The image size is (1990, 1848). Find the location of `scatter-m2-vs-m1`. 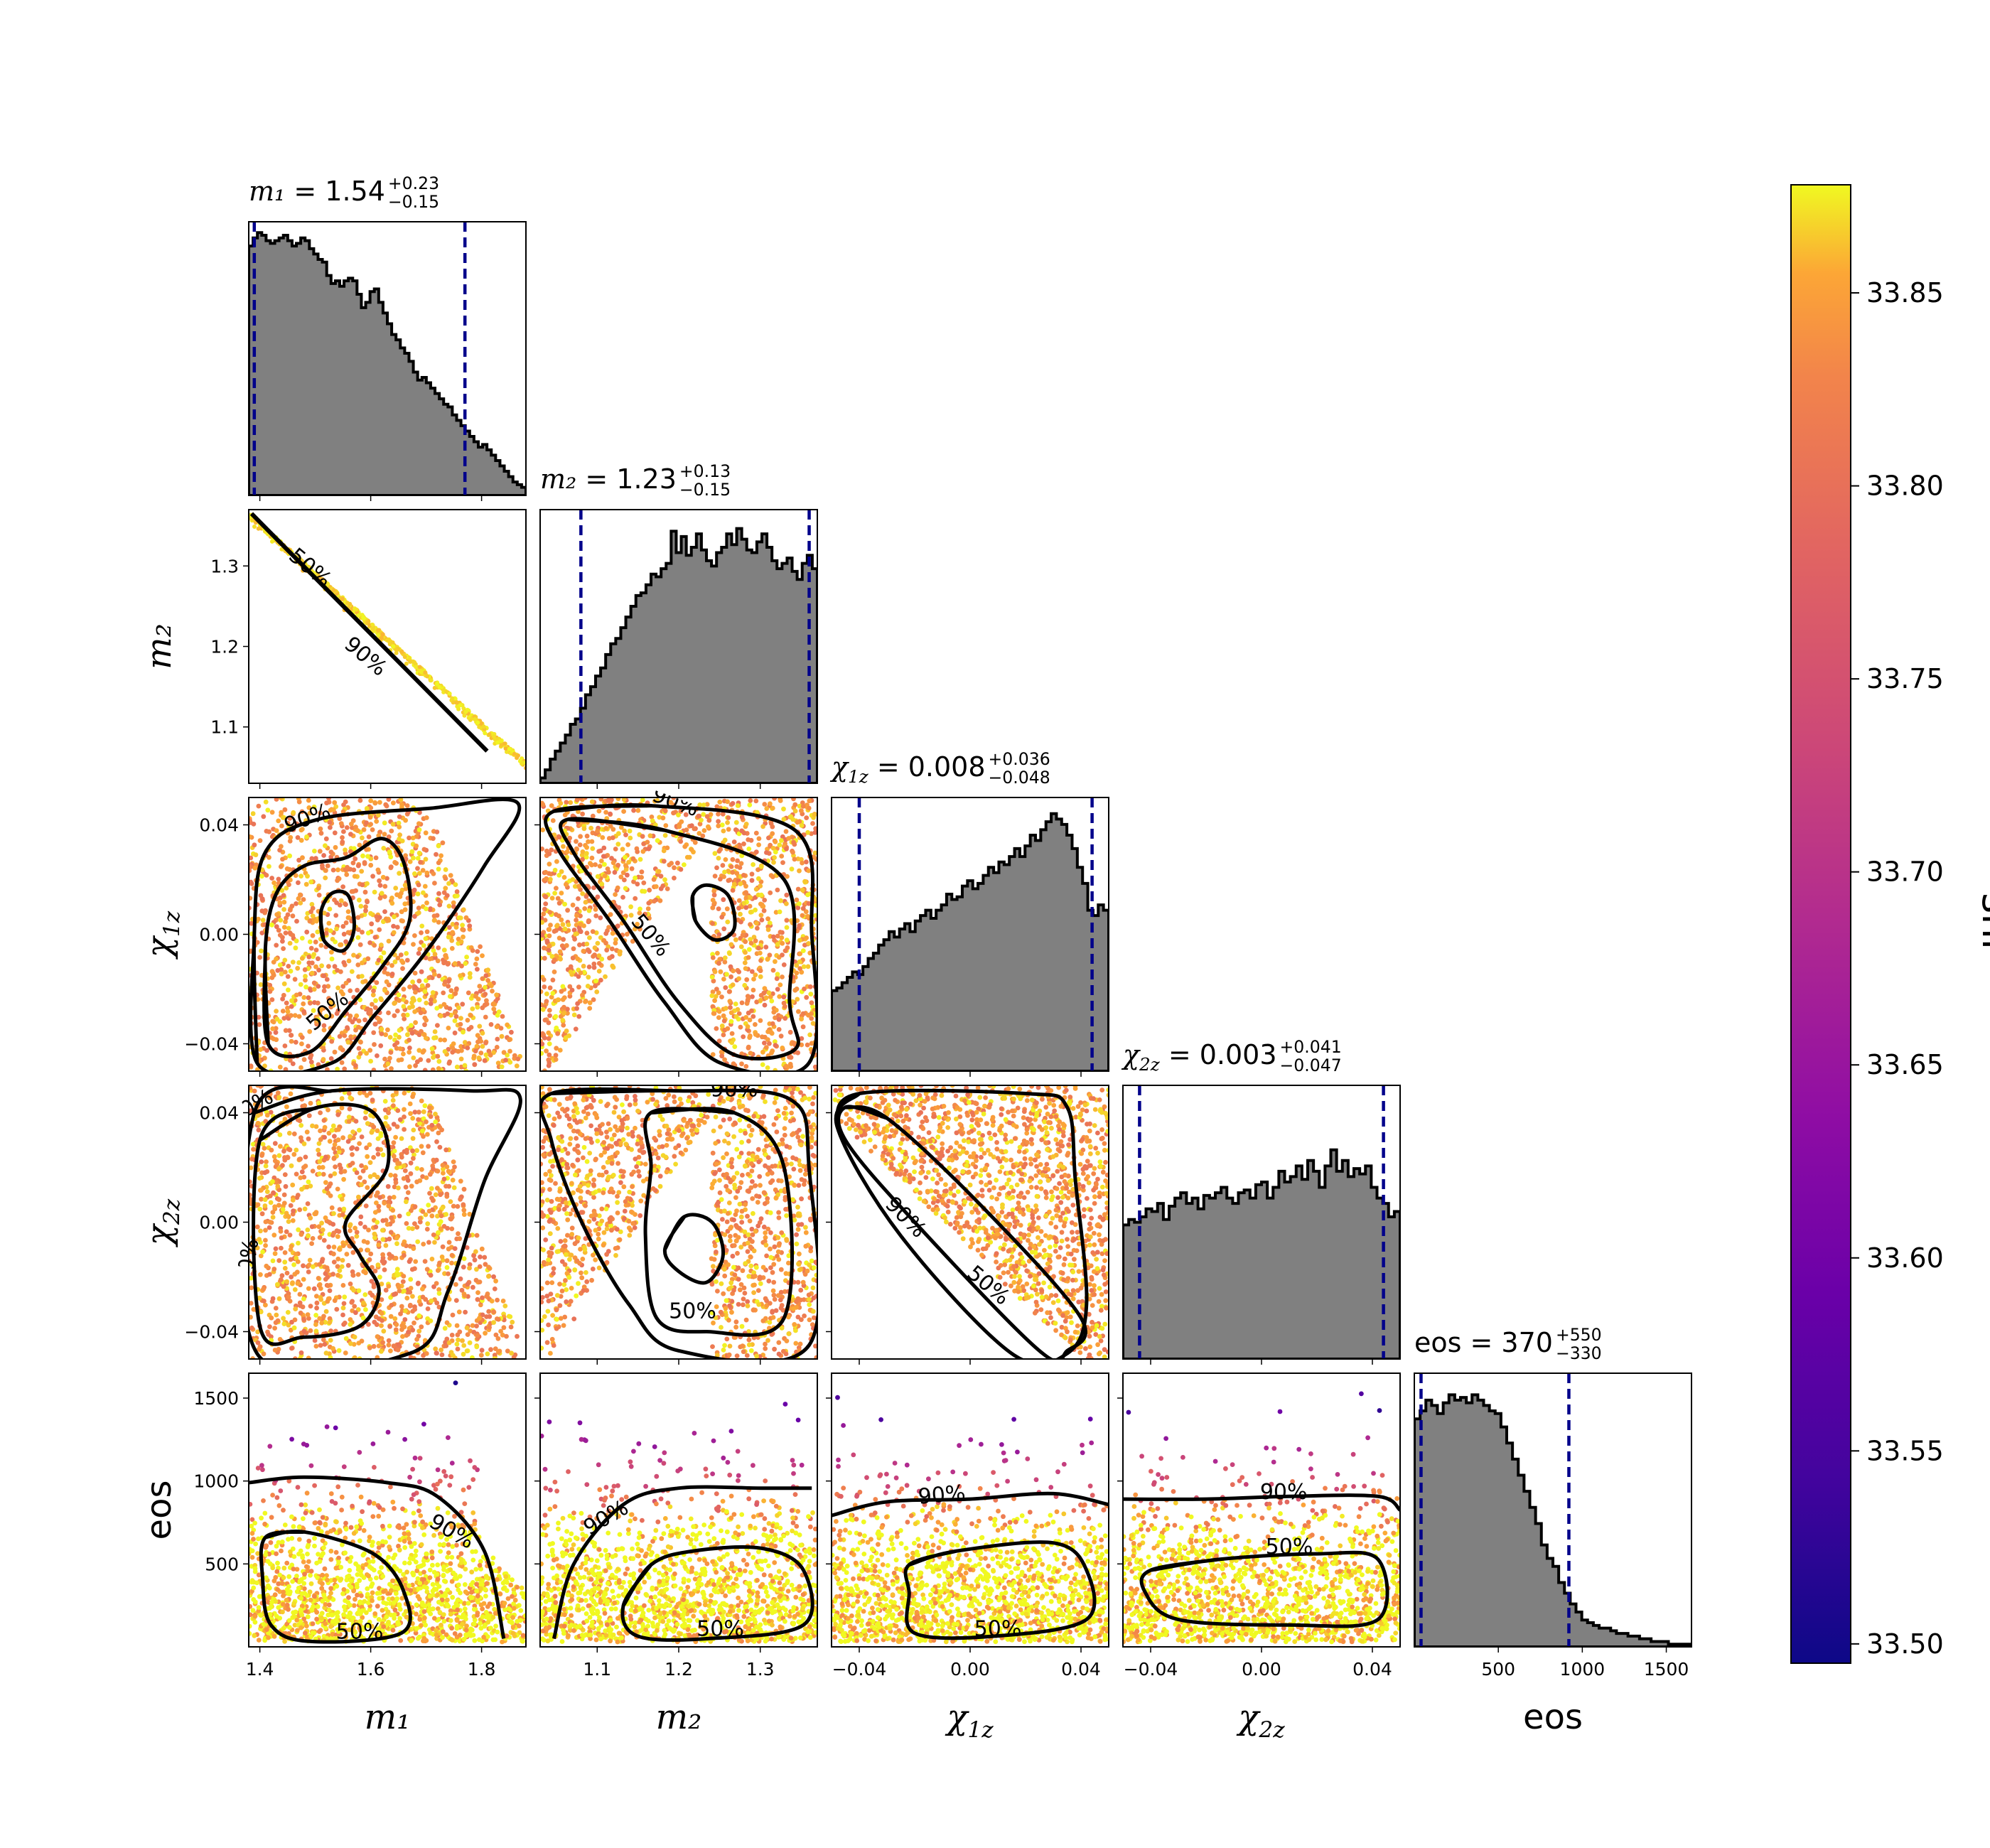

scatter-m2-vs-m1 is located at coordinates (388, 641).